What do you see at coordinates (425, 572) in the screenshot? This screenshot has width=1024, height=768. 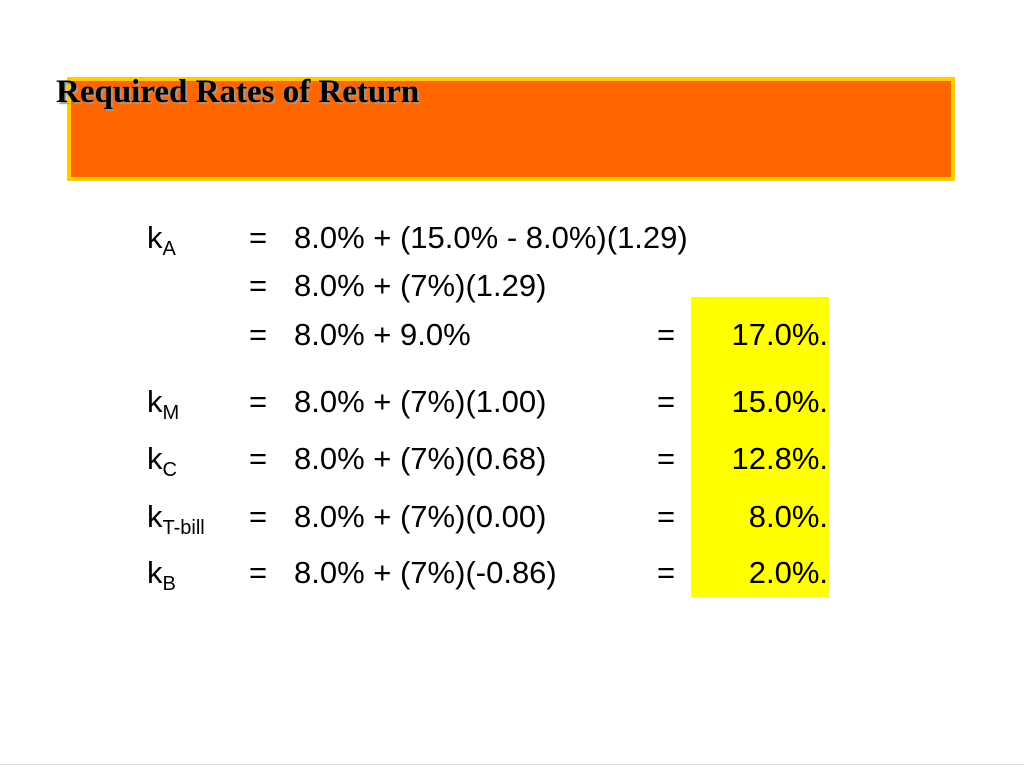 I see `equation-expression: 8.0% + (7%)(-0.86)` at bounding box center [425, 572].